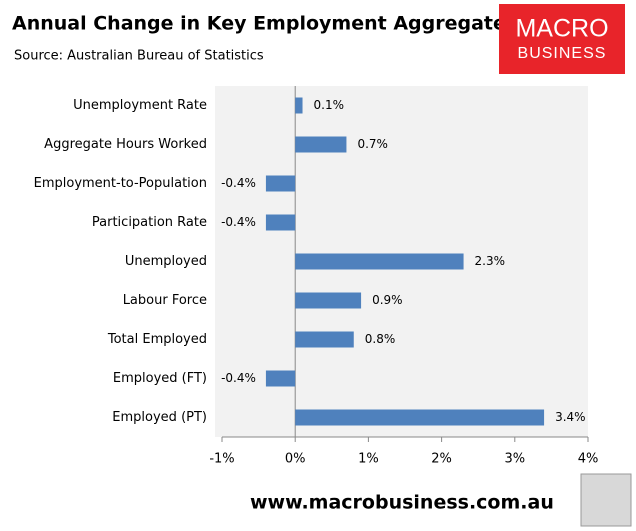  I want to click on x-tick-label: 4%, so click(588, 459).